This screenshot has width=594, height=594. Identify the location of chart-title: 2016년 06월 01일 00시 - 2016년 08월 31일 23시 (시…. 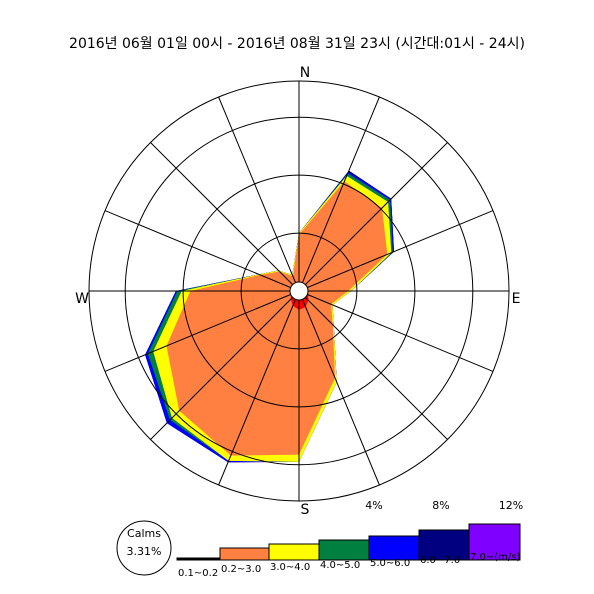
(297, 44).